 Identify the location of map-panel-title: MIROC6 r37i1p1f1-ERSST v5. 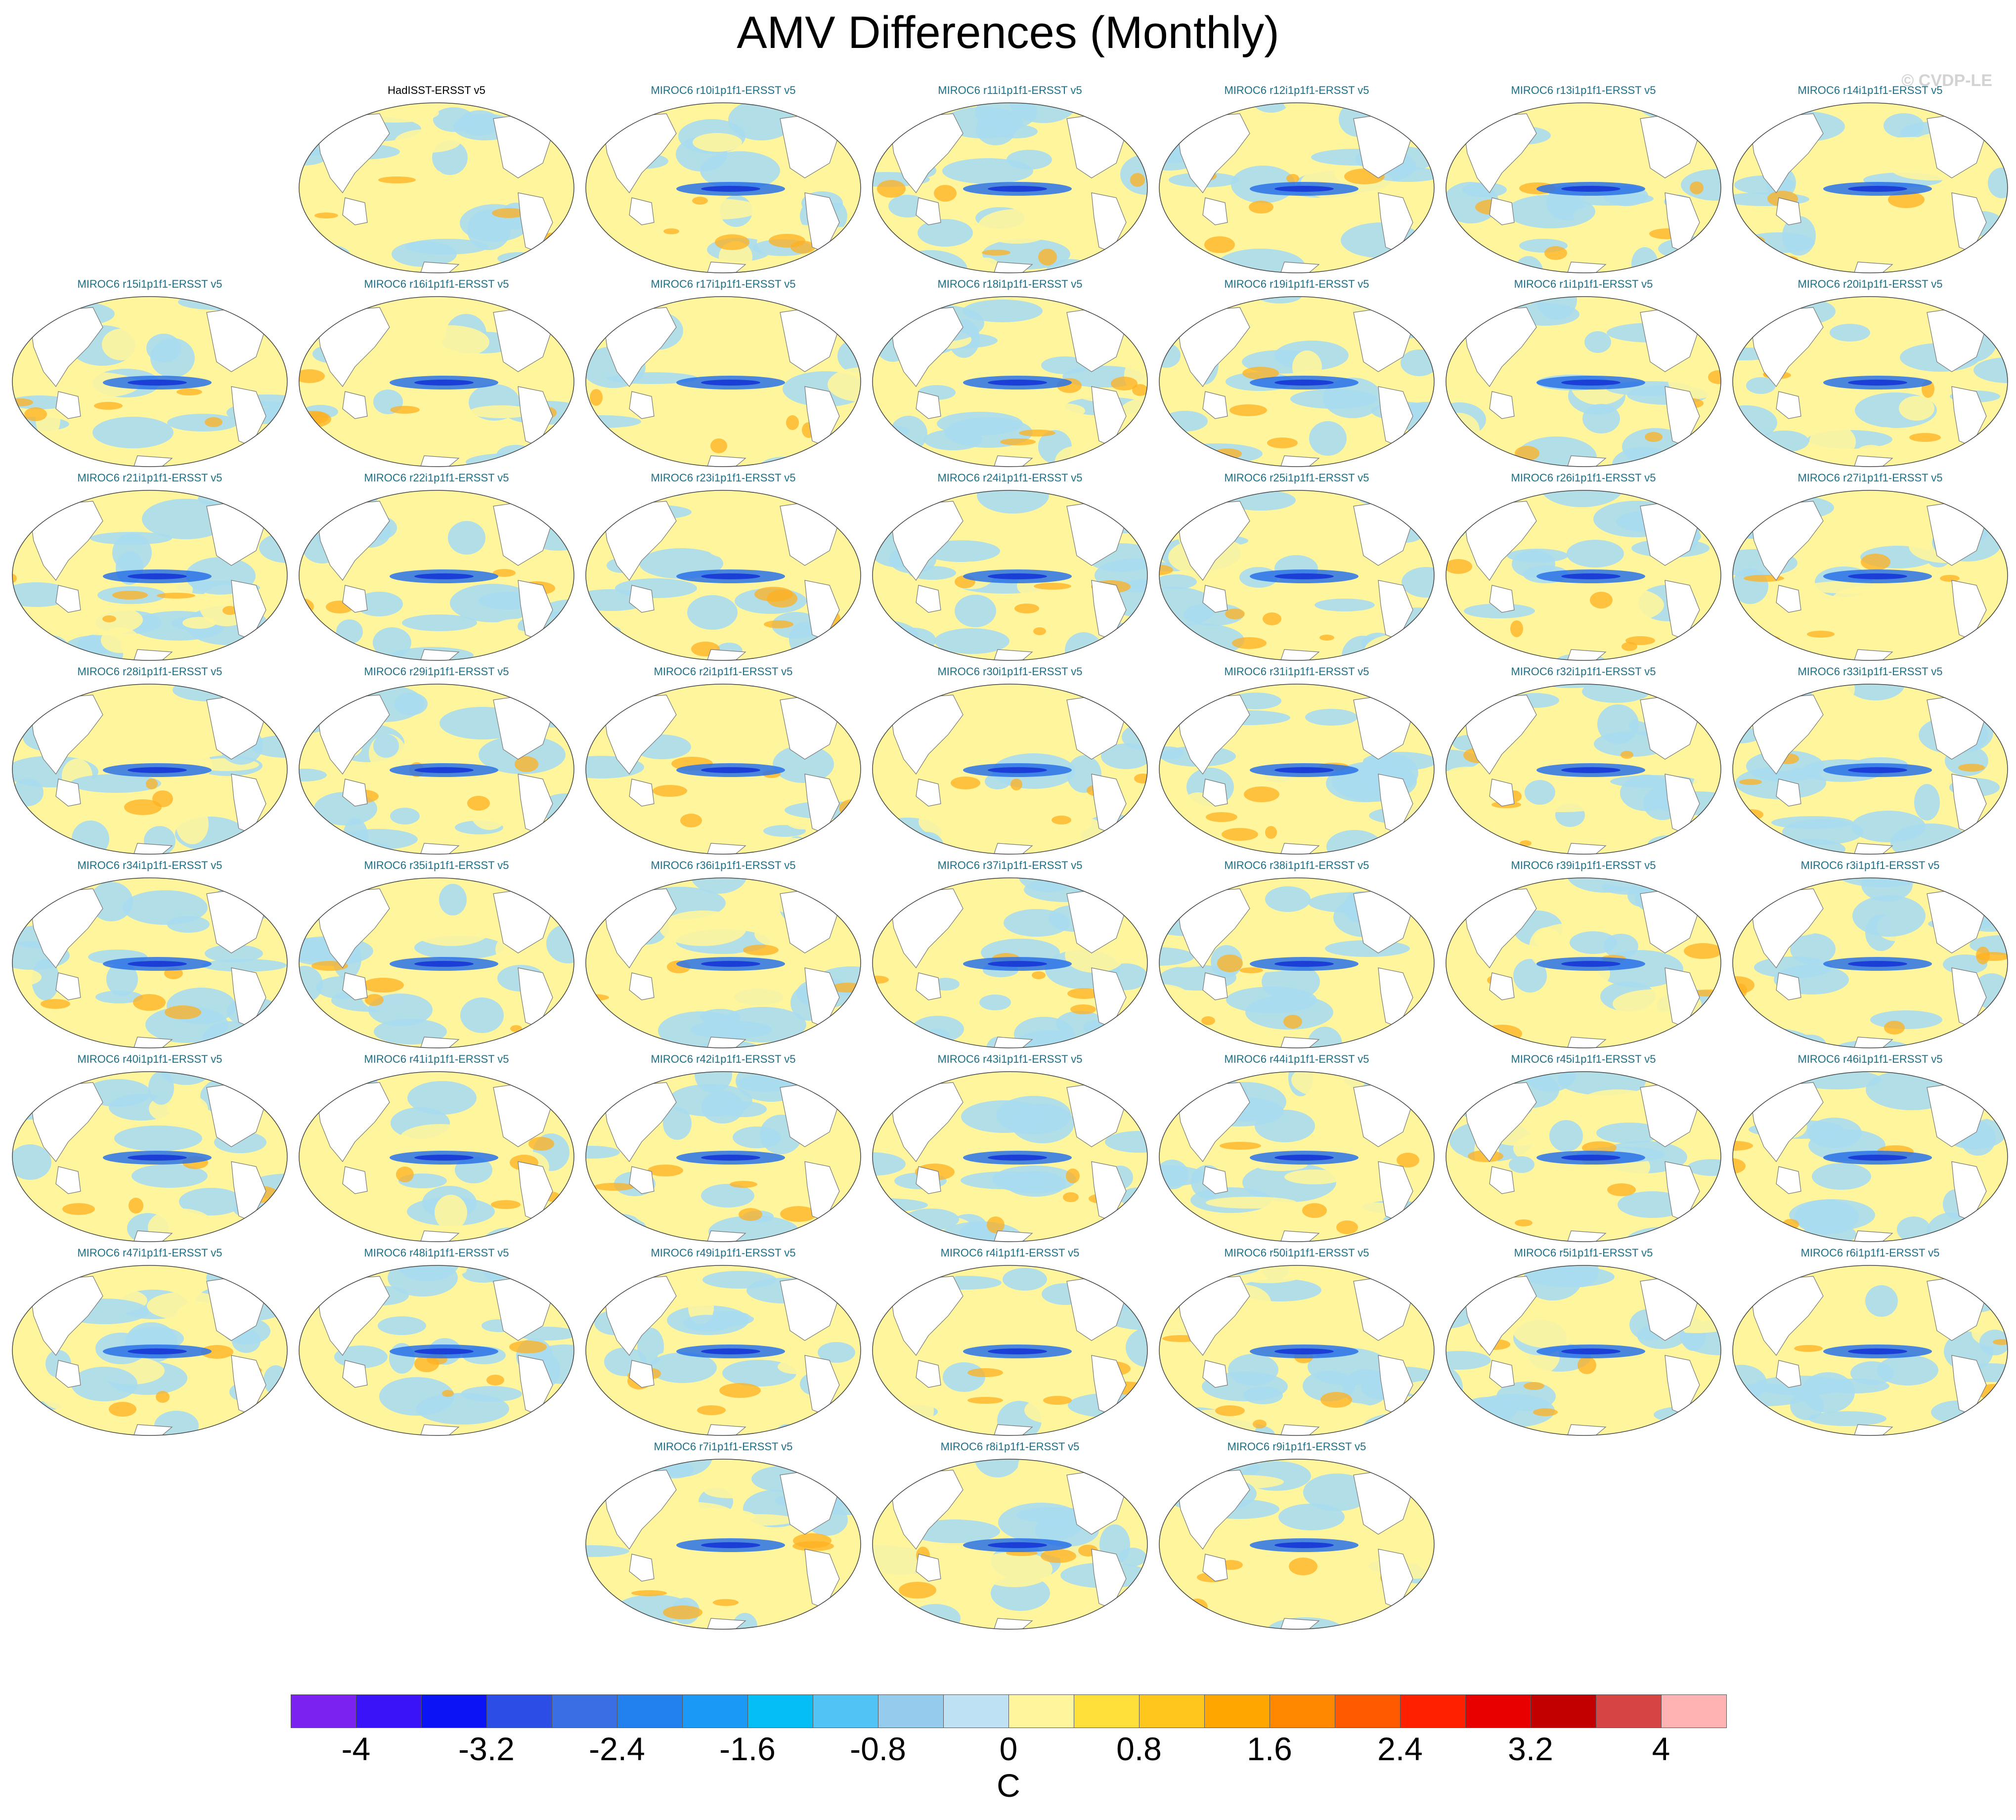
(1010, 865).